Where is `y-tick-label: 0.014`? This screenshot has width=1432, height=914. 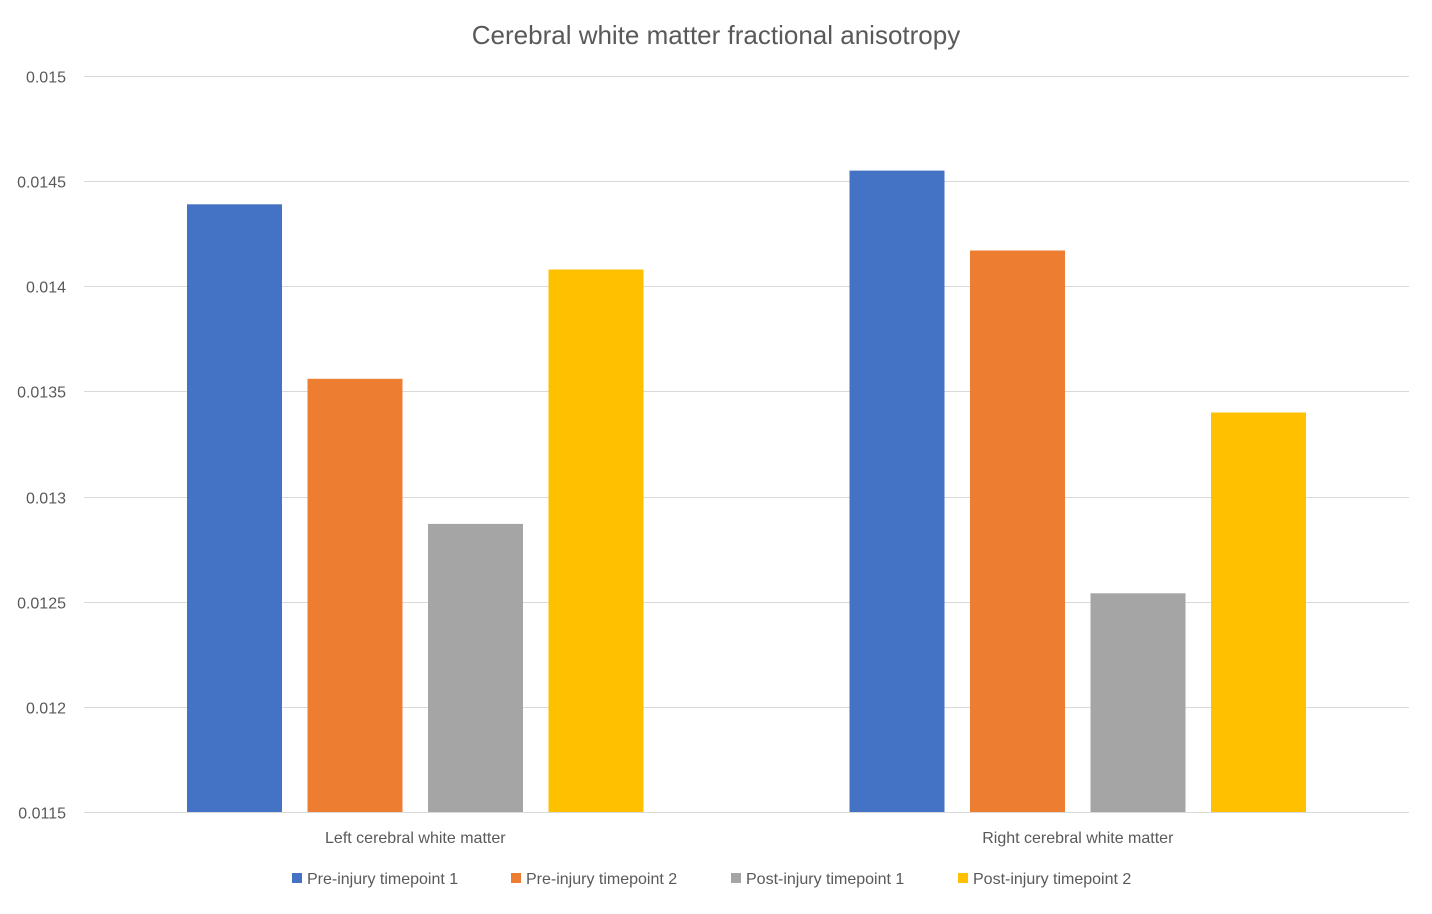
y-tick-label: 0.014 is located at coordinates (46, 288).